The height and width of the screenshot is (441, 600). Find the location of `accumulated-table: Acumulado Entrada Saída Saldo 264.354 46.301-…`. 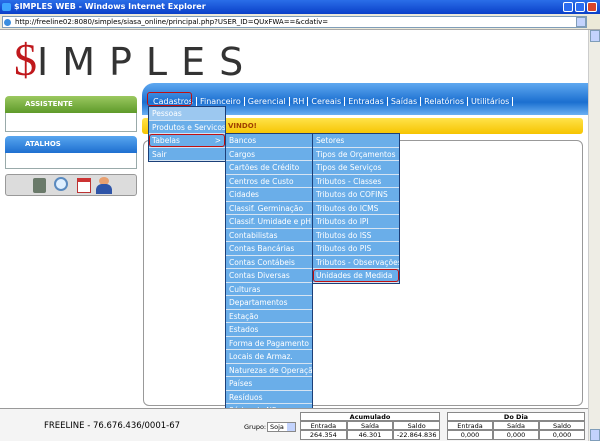

accumulated-table: Acumulado Entrada Saída Saldo 264.354 46.301-… is located at coordinates (370, 426).